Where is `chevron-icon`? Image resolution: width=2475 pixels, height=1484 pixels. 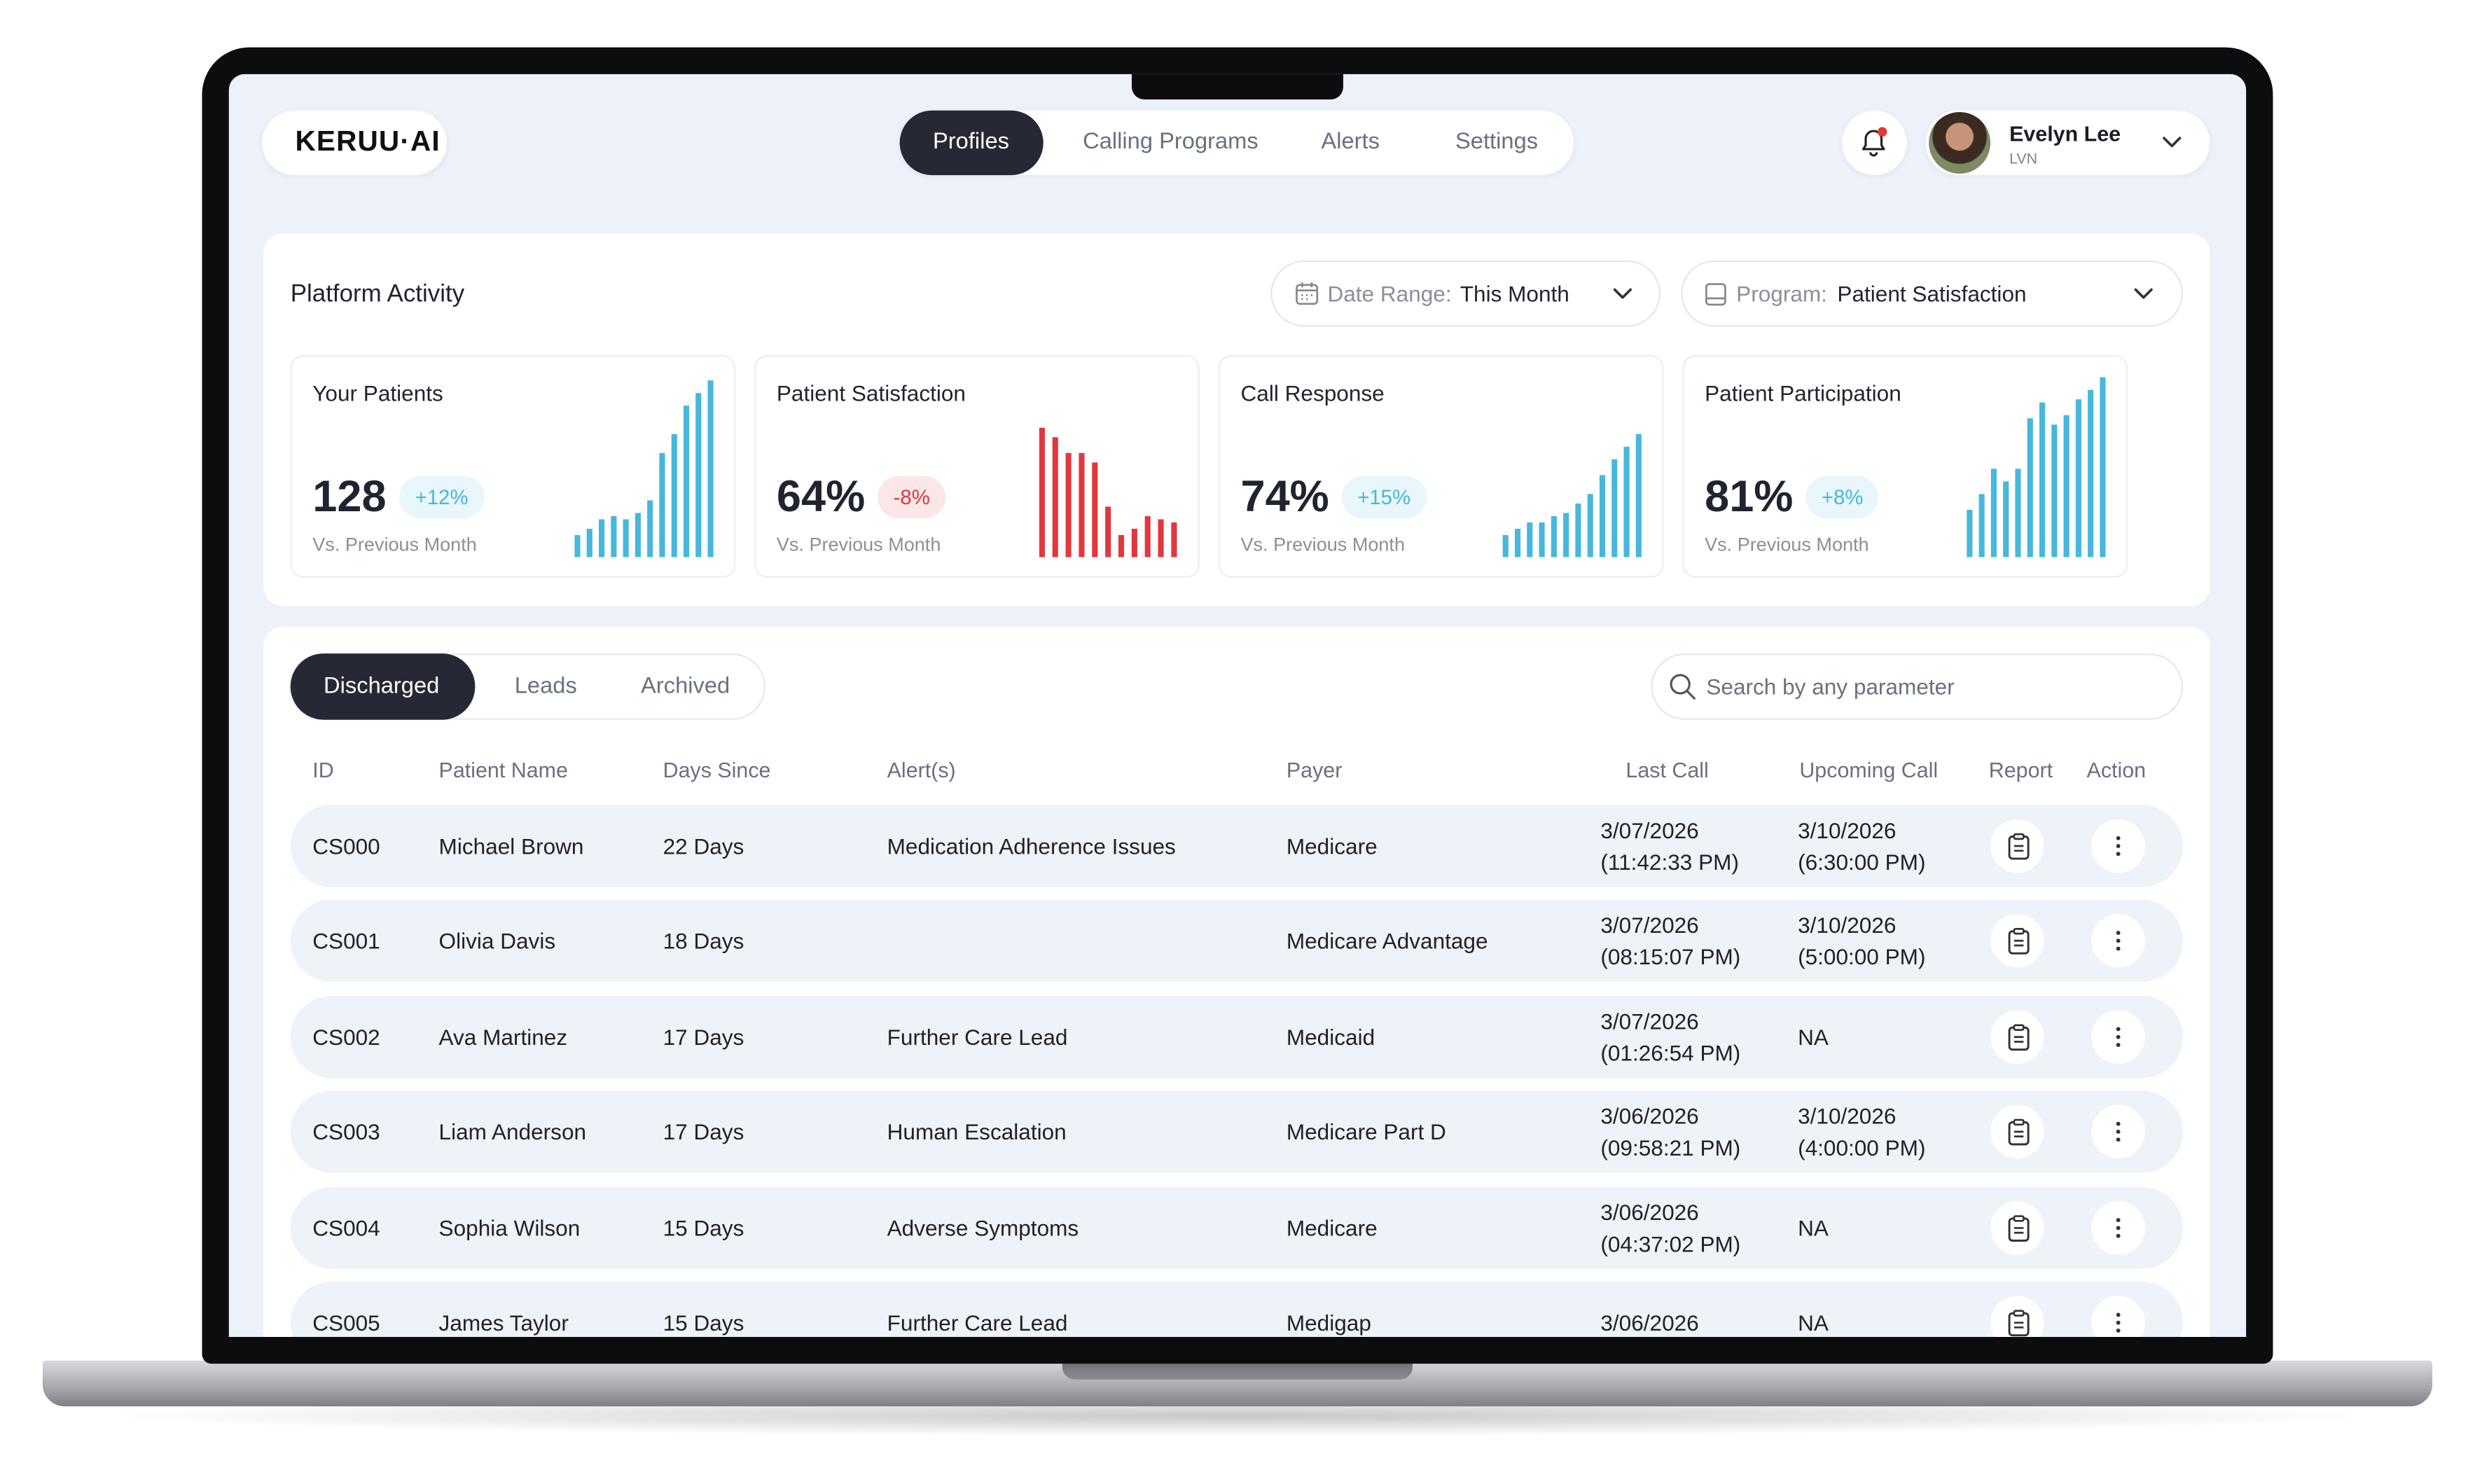 chevron-icon is located at coordinates (2173, 142).